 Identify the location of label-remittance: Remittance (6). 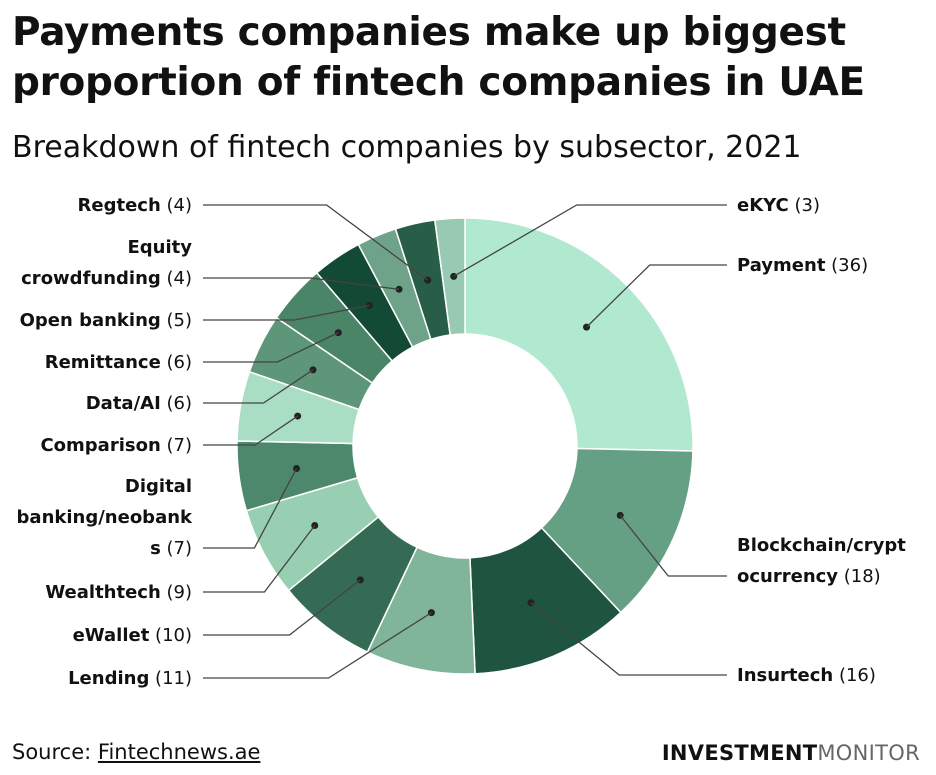
(118, 362).